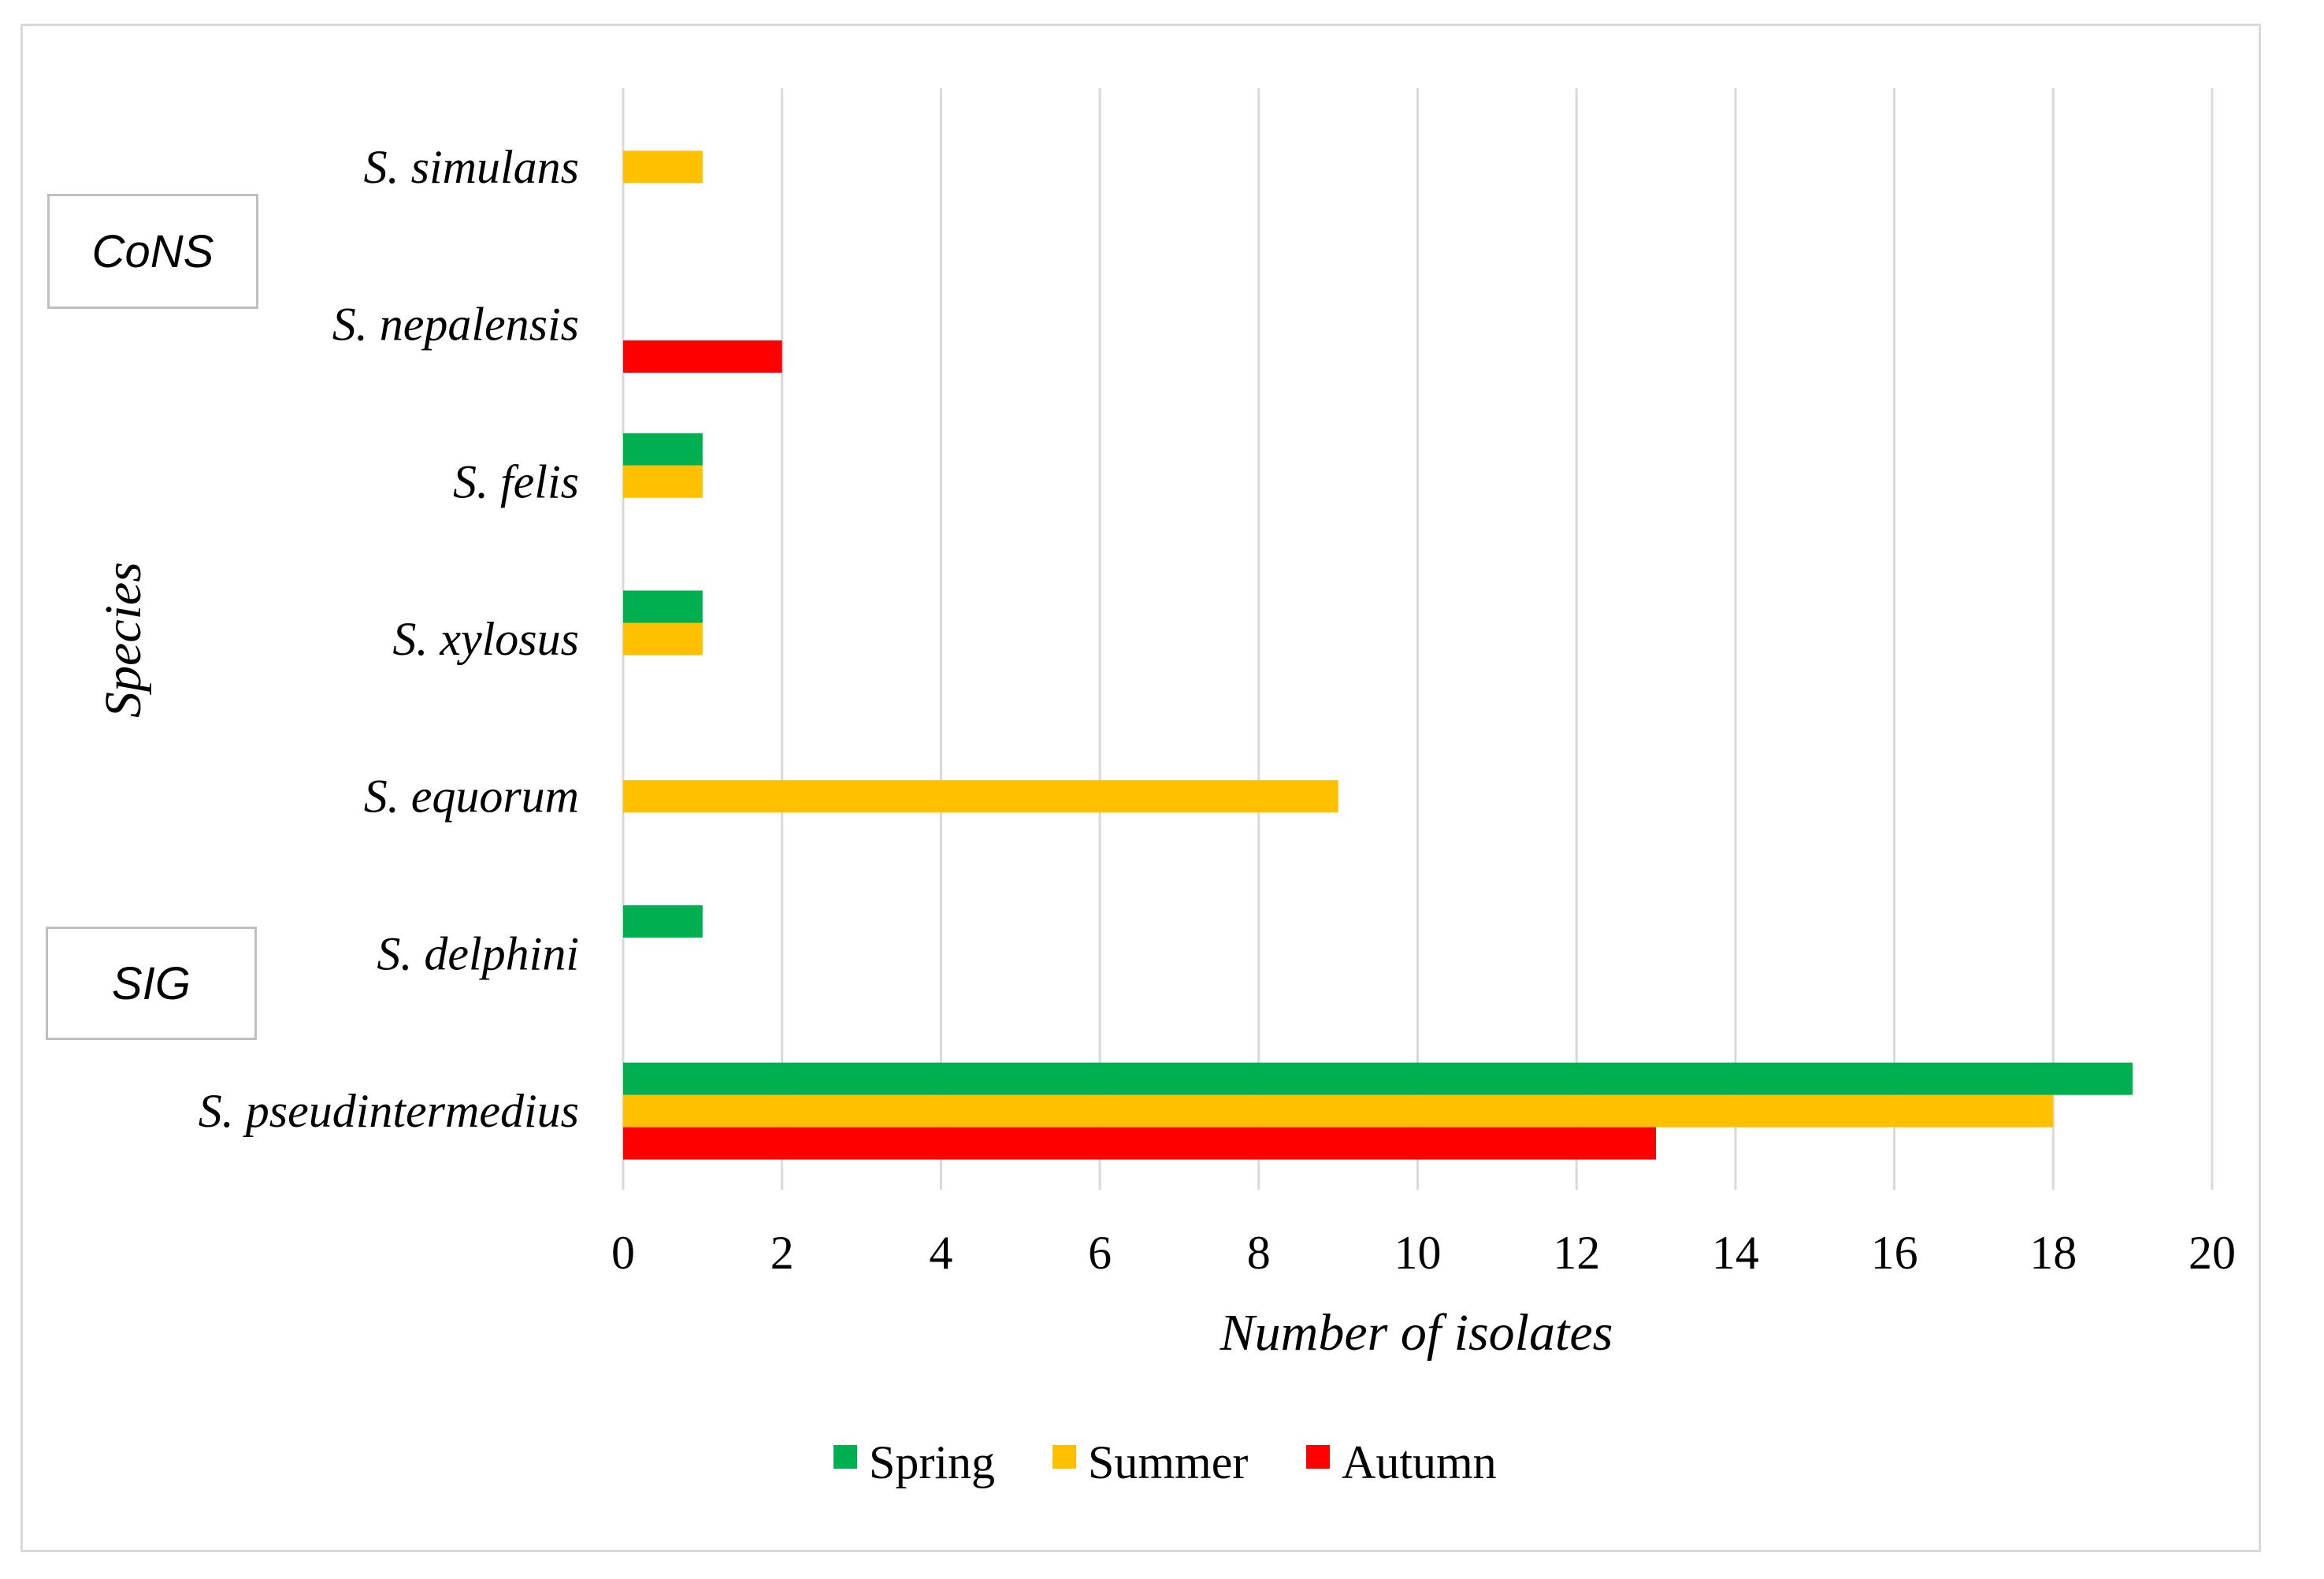  I want to click on category-label-s-simulans: S. simulans, so click(471, 167).